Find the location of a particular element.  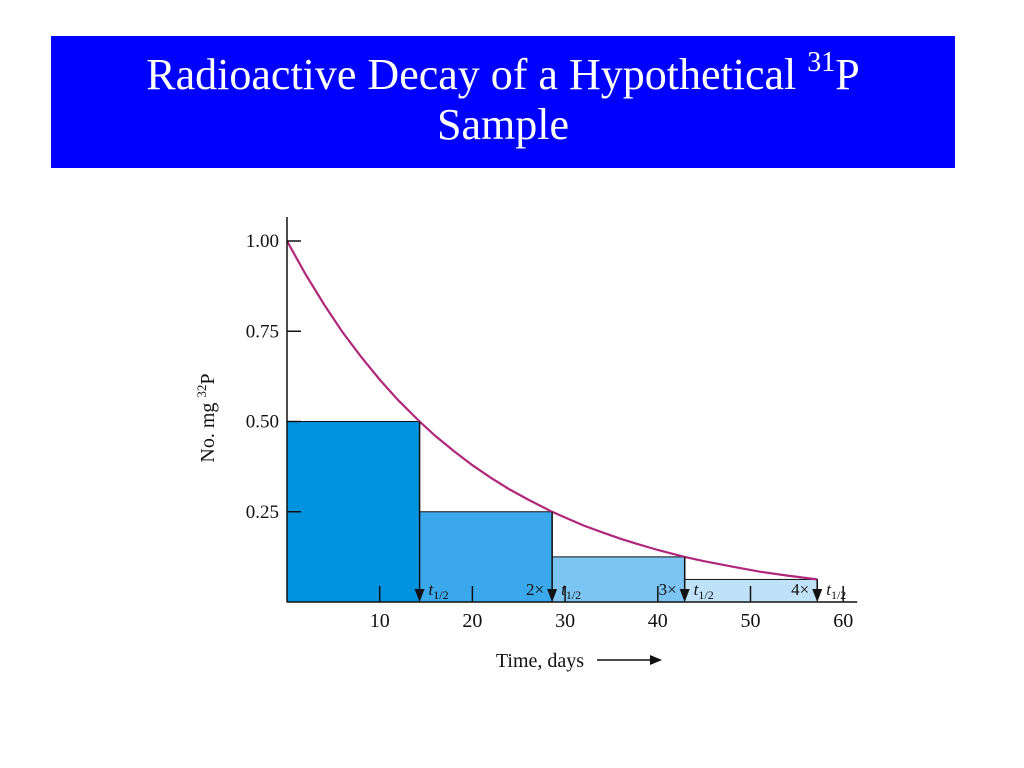

half-life-multiplier: 3× is located at coordinates (668, 589).